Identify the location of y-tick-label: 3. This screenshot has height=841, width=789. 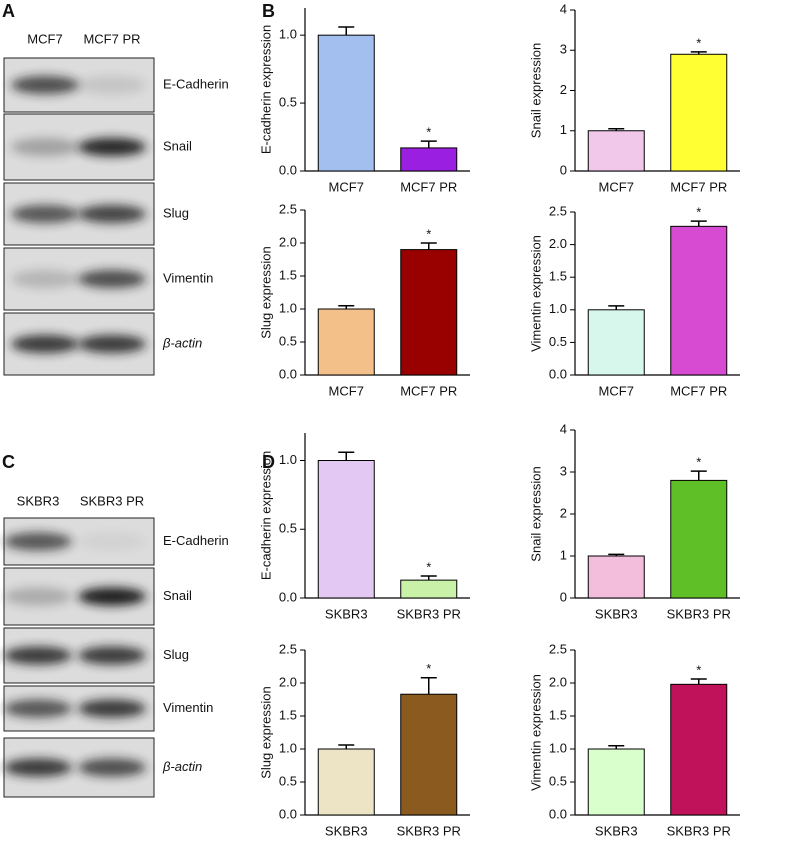
(563, 470).